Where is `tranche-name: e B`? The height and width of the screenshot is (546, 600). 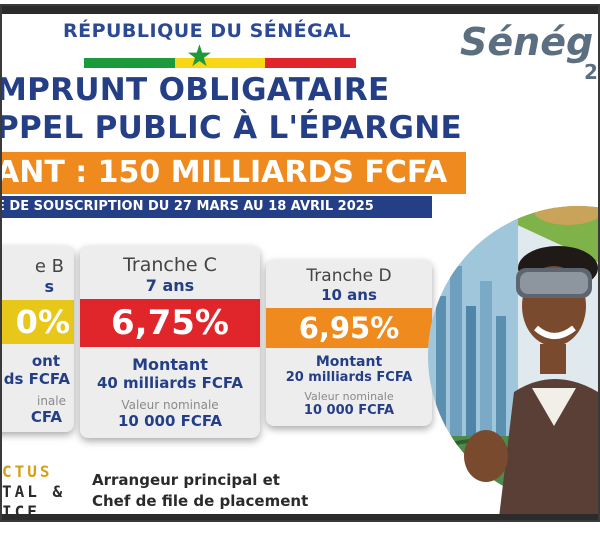 tranche-name: e B is located at coordinates (49, 266).